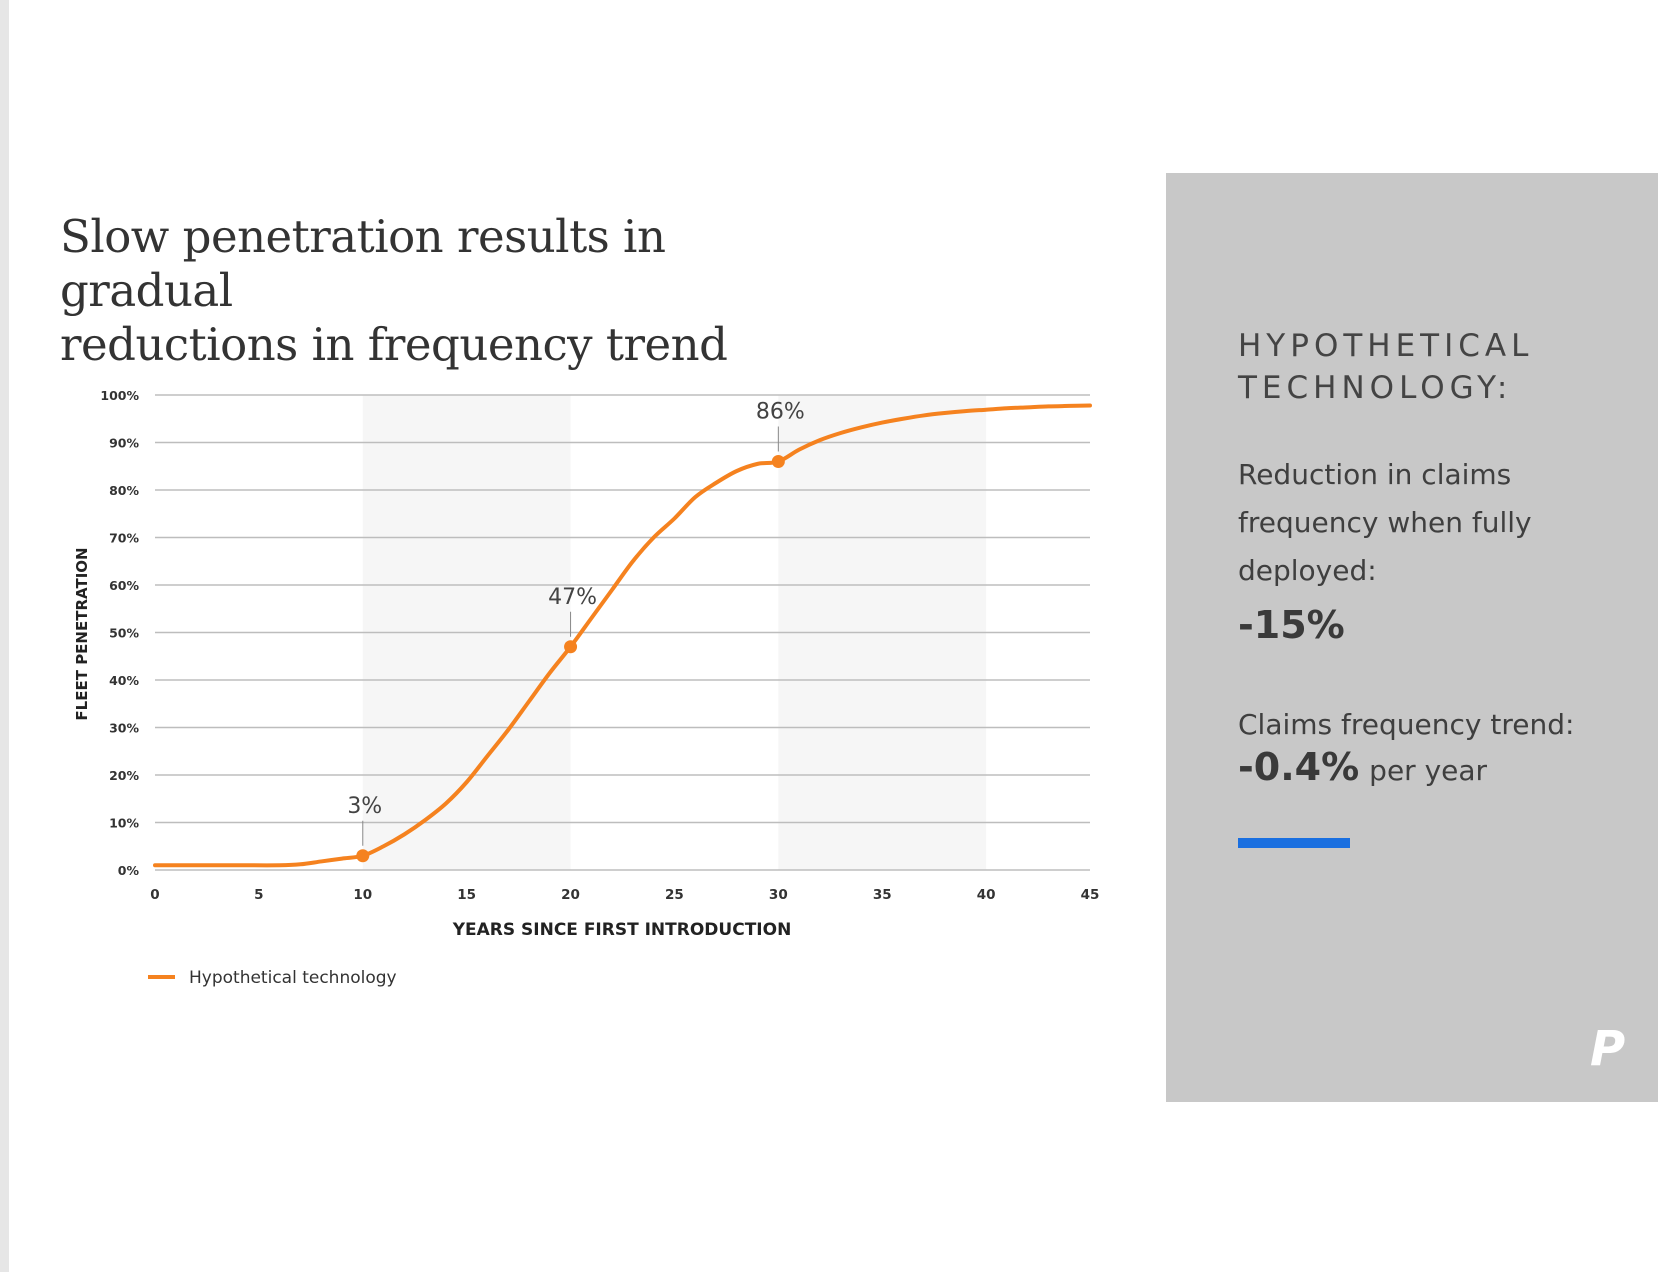 Image resolution: width=1668 pixels, height=1272 pixels. What do you see at coordinates (570, 895) in the screenshot?
I see `x-tick-label: 20` at bounding box center [570, 895].